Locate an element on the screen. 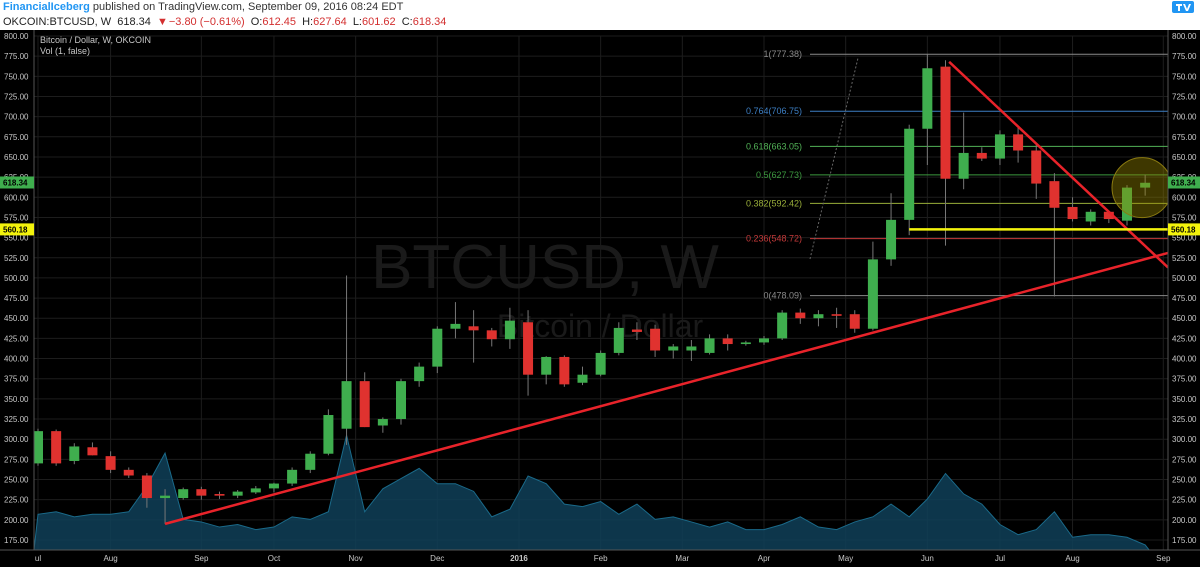  y-tick-label-left: 400.00 is located at coordinates (16, 359).